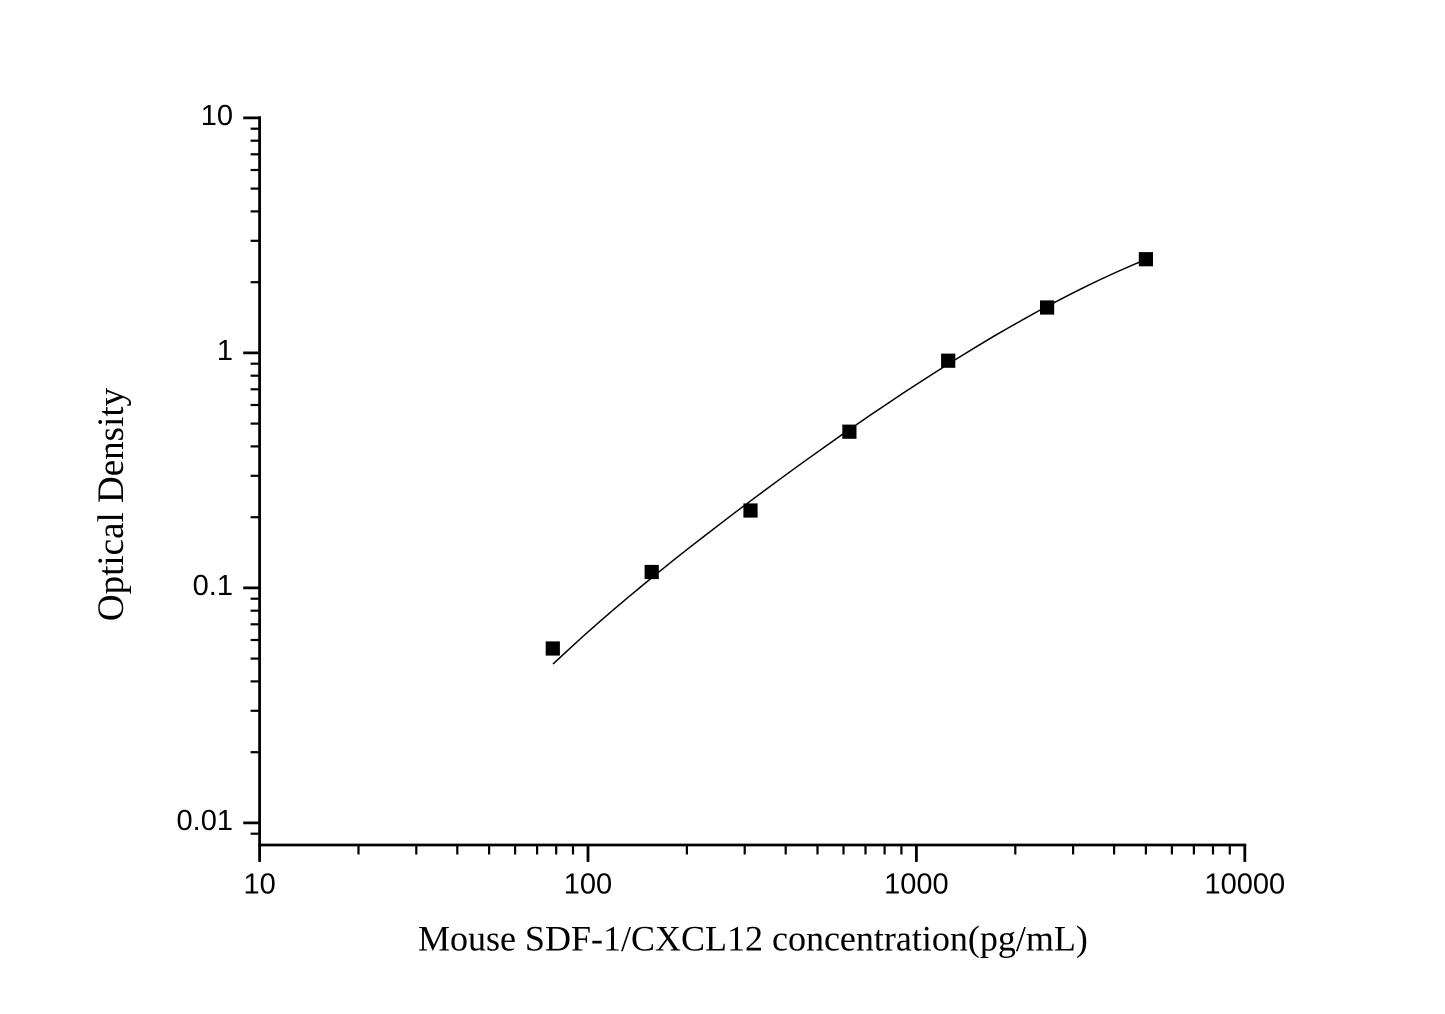  Describe the element at coordinates (225, 351) in the screenshot. I see `svg-text: 1` at that location.